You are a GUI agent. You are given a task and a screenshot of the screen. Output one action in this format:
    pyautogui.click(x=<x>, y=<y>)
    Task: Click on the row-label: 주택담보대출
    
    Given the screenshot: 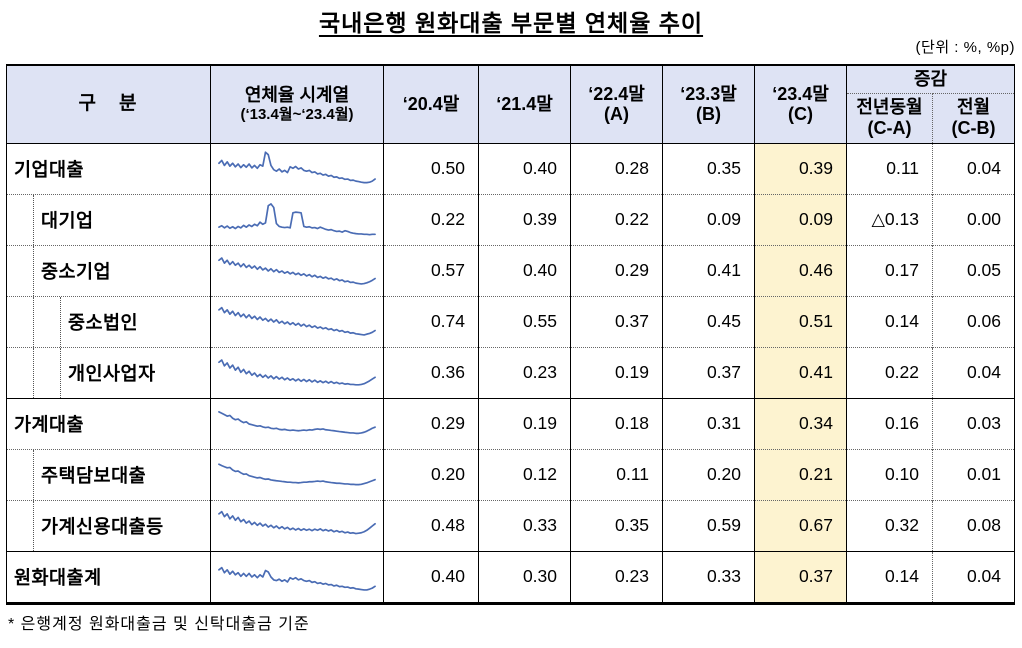 What is the action you would take?
    pyautogui.click(x=94, y=475)
    